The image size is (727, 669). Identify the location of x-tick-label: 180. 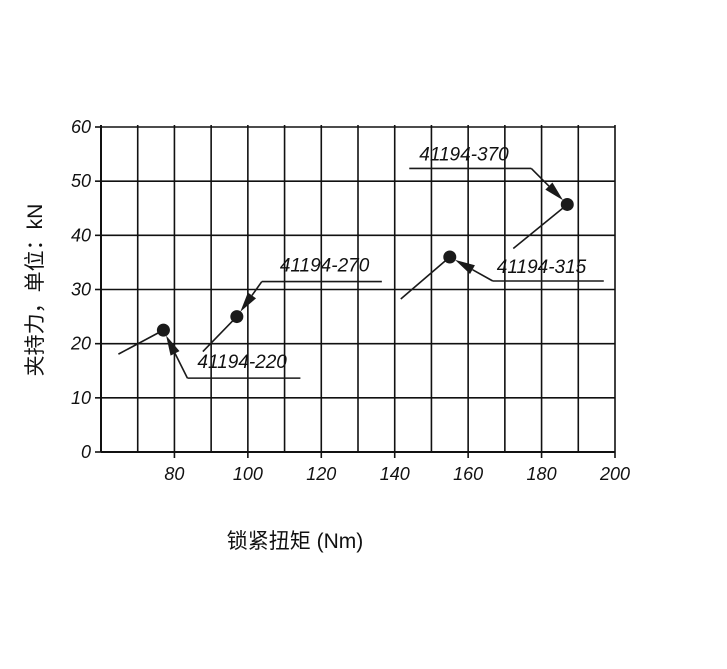
(542, 474).